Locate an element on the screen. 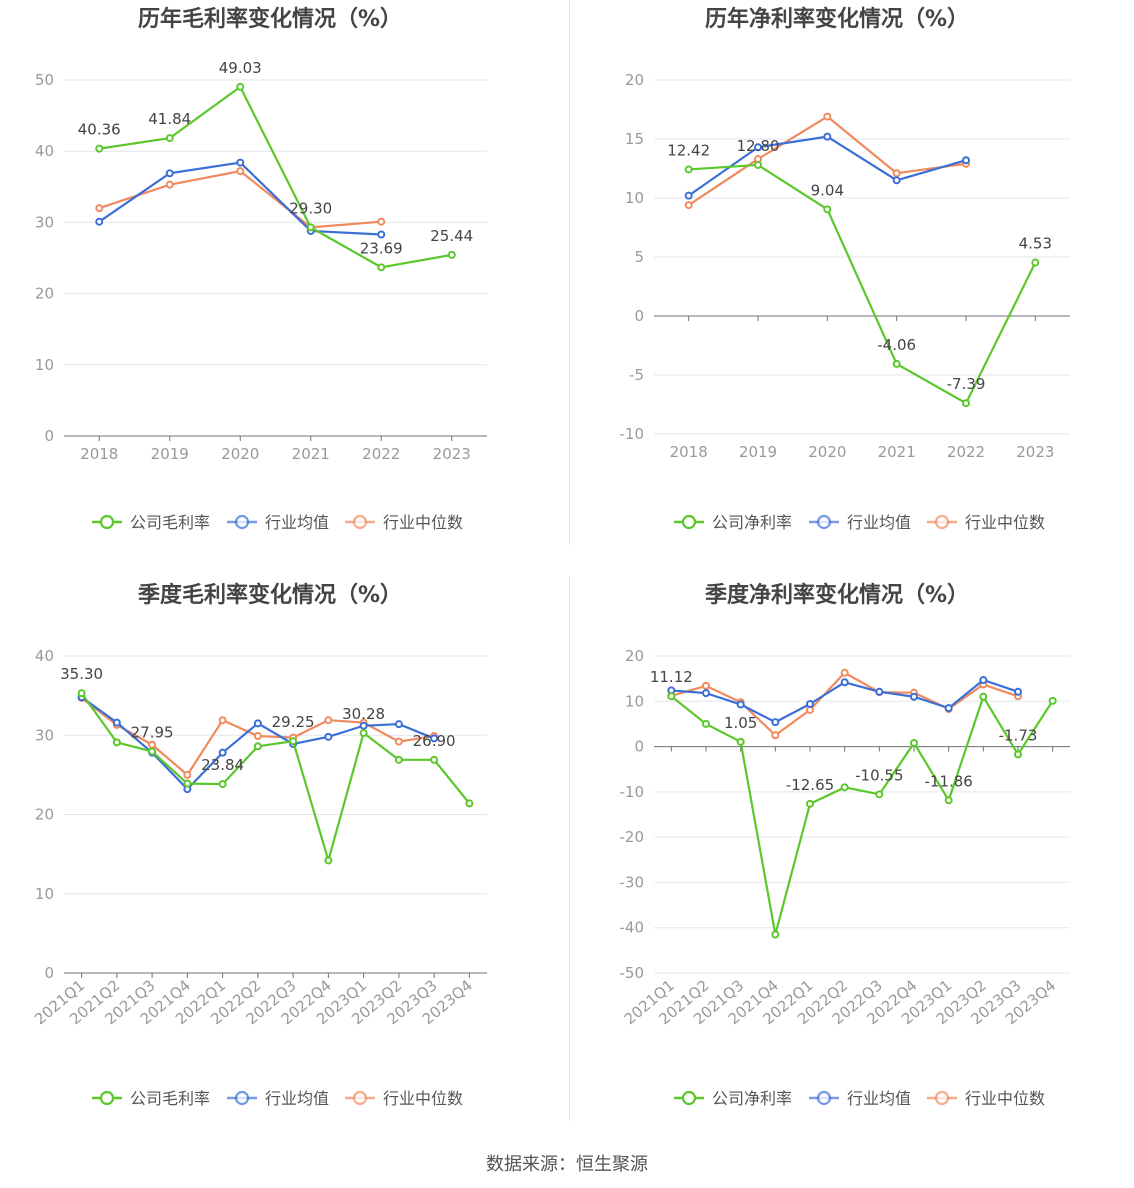 This screenshot has width=1134, height=1188. legend-label: 公司毛利率 is located at coordinates (170, 1098).